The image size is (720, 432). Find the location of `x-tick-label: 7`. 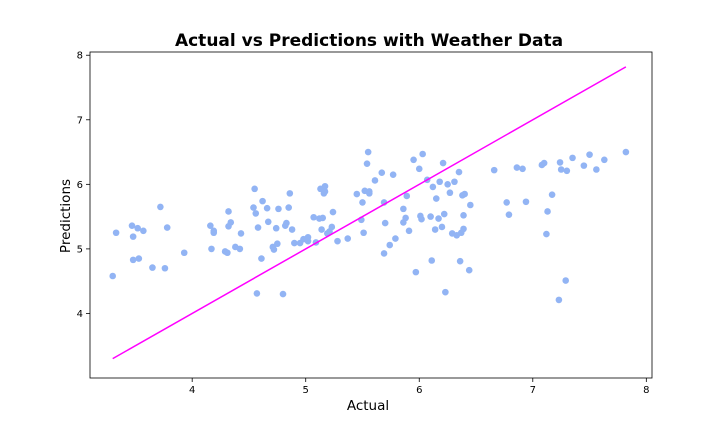

x-tick-label: 7 is located at coordinates (533, 390).